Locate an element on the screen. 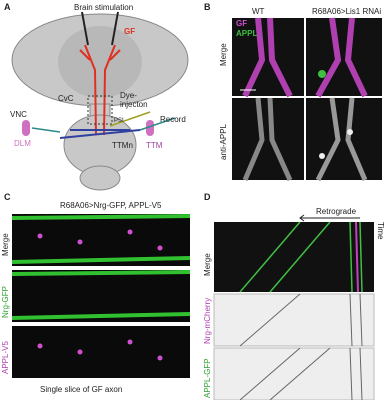 The image size is (386, 405). caption: Single slice of GF axon is located at coordinates (81, 389).